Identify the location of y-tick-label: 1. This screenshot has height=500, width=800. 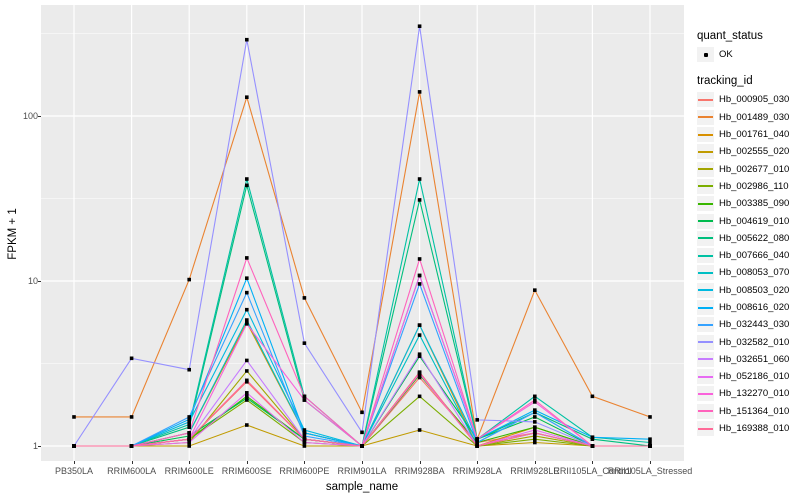
(35, 446).